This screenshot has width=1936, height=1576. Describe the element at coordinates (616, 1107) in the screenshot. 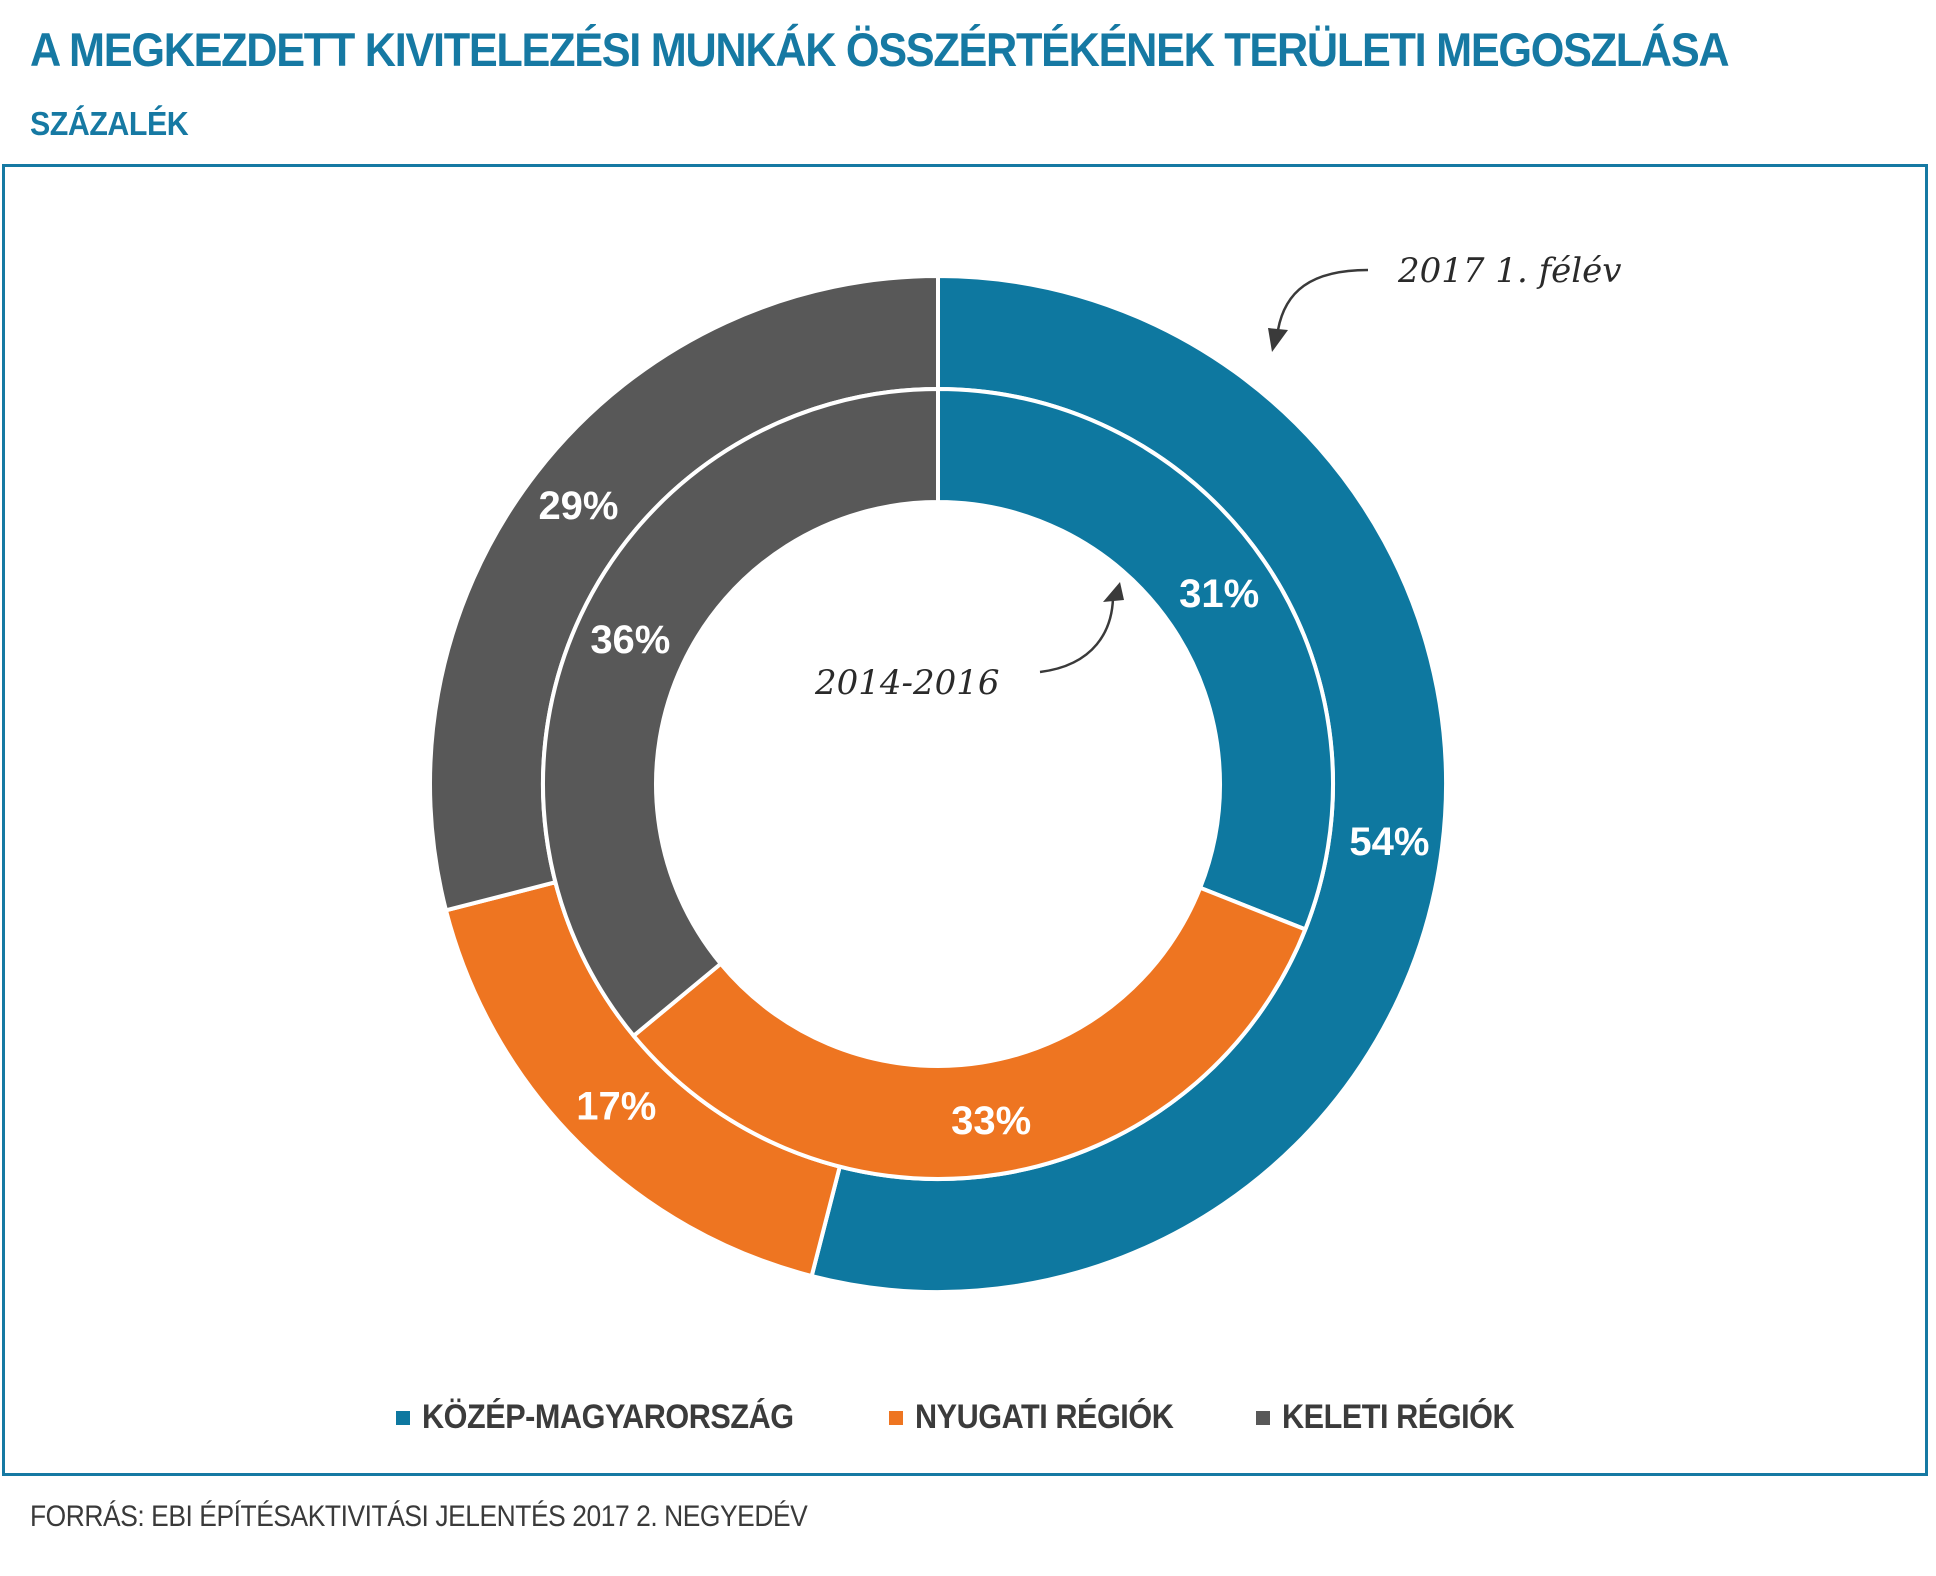

I see `data-label-ring-2017-nyugati: 17%` at that location.